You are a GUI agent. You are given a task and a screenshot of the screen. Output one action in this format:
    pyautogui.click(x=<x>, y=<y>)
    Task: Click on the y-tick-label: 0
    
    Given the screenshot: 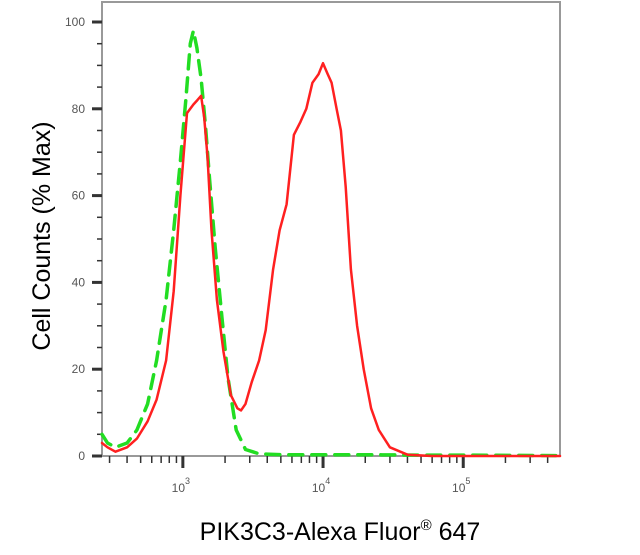 What is the action you would take?
    pyautogui.click(x=81, y=456)
    